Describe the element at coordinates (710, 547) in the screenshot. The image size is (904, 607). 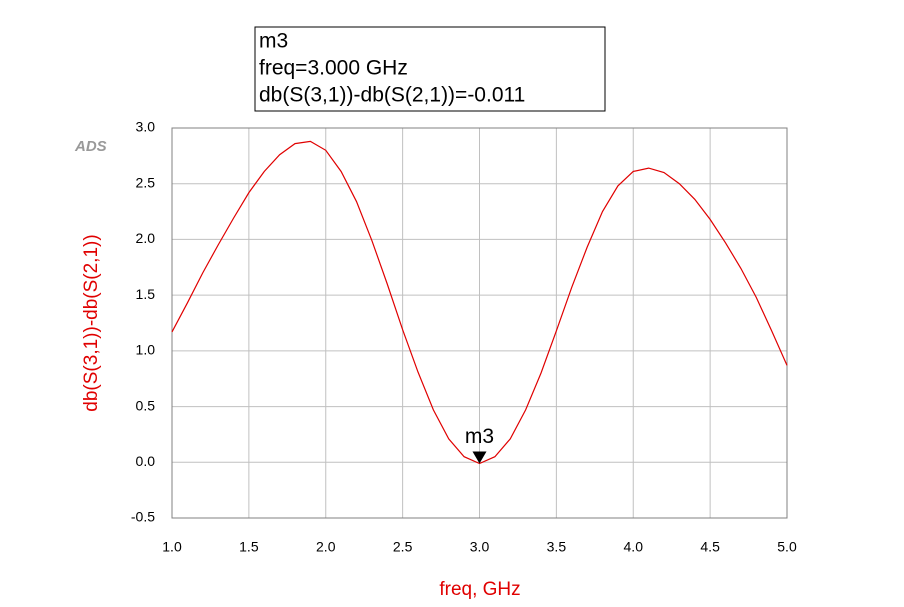
I see `x-tick-label: 4.5` at that location.